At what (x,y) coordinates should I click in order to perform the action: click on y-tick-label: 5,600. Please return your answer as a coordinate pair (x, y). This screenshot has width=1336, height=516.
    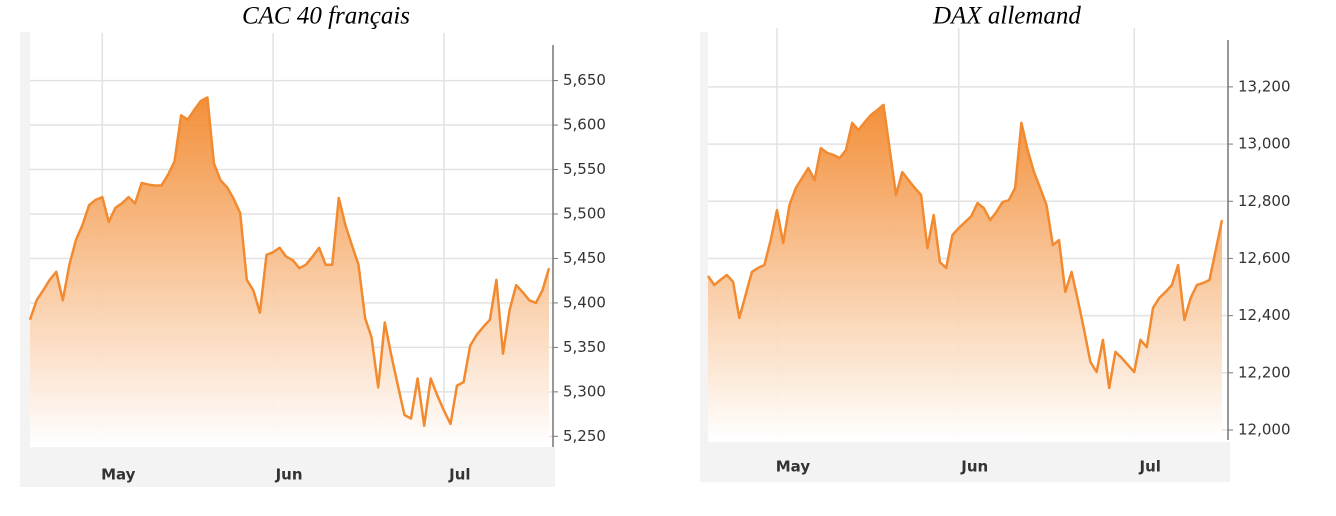
    Looking at the image, I should click on (584, 125).